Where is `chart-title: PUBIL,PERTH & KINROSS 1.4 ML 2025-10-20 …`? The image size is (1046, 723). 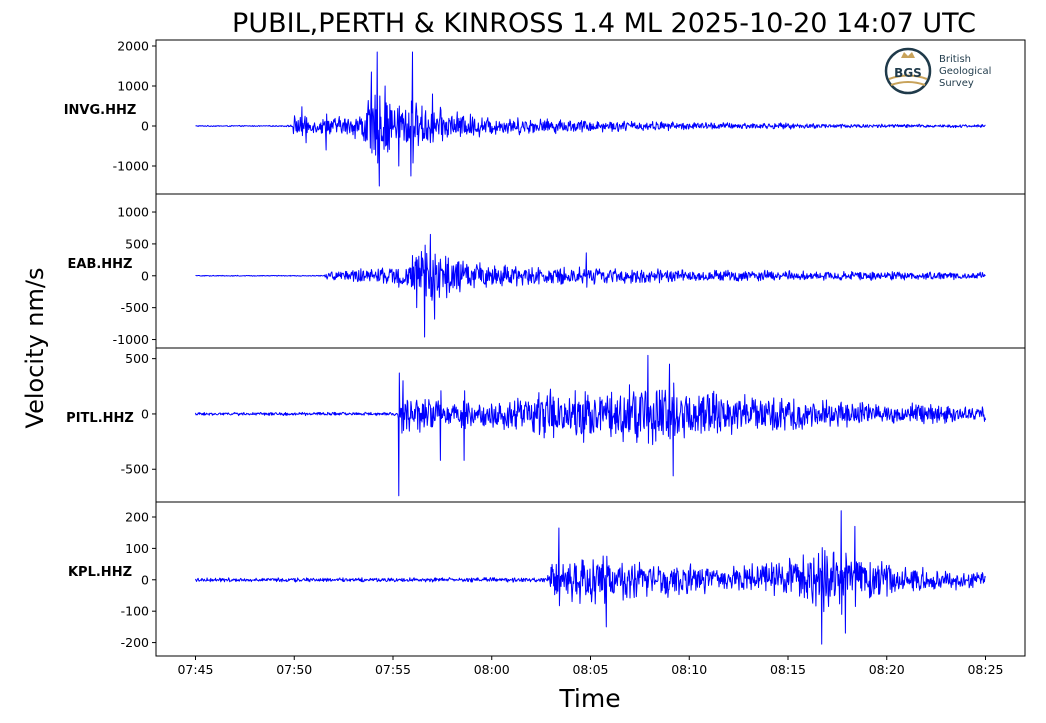 chart-title: PUBIL,PERTH & KINROSS 1.4 ML 2025-10-20 … is located at coordinates (604, 23).